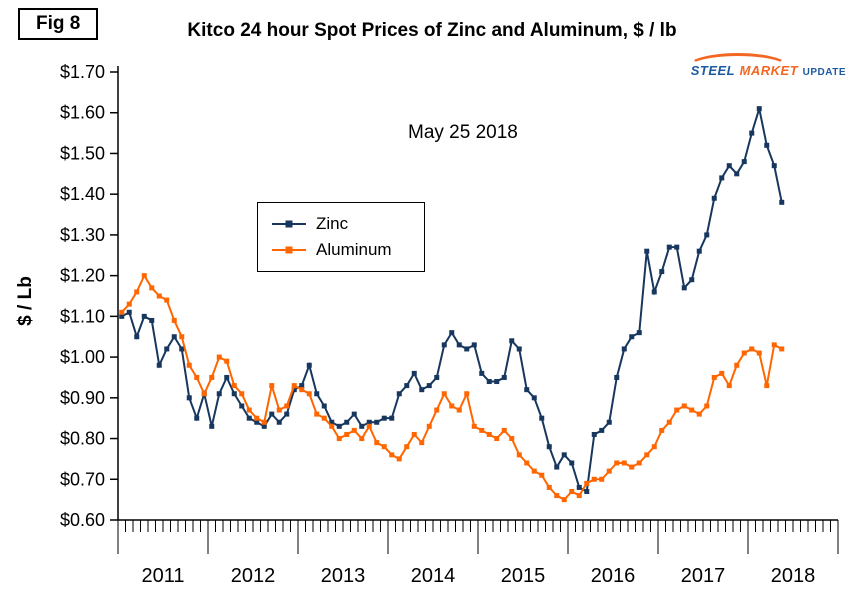 This screenshot has width=864, height=603. What do you see at coordinates (433, 576) in the screenshot?
I see `svg-text: 2014` at bounding box center [433, 576].